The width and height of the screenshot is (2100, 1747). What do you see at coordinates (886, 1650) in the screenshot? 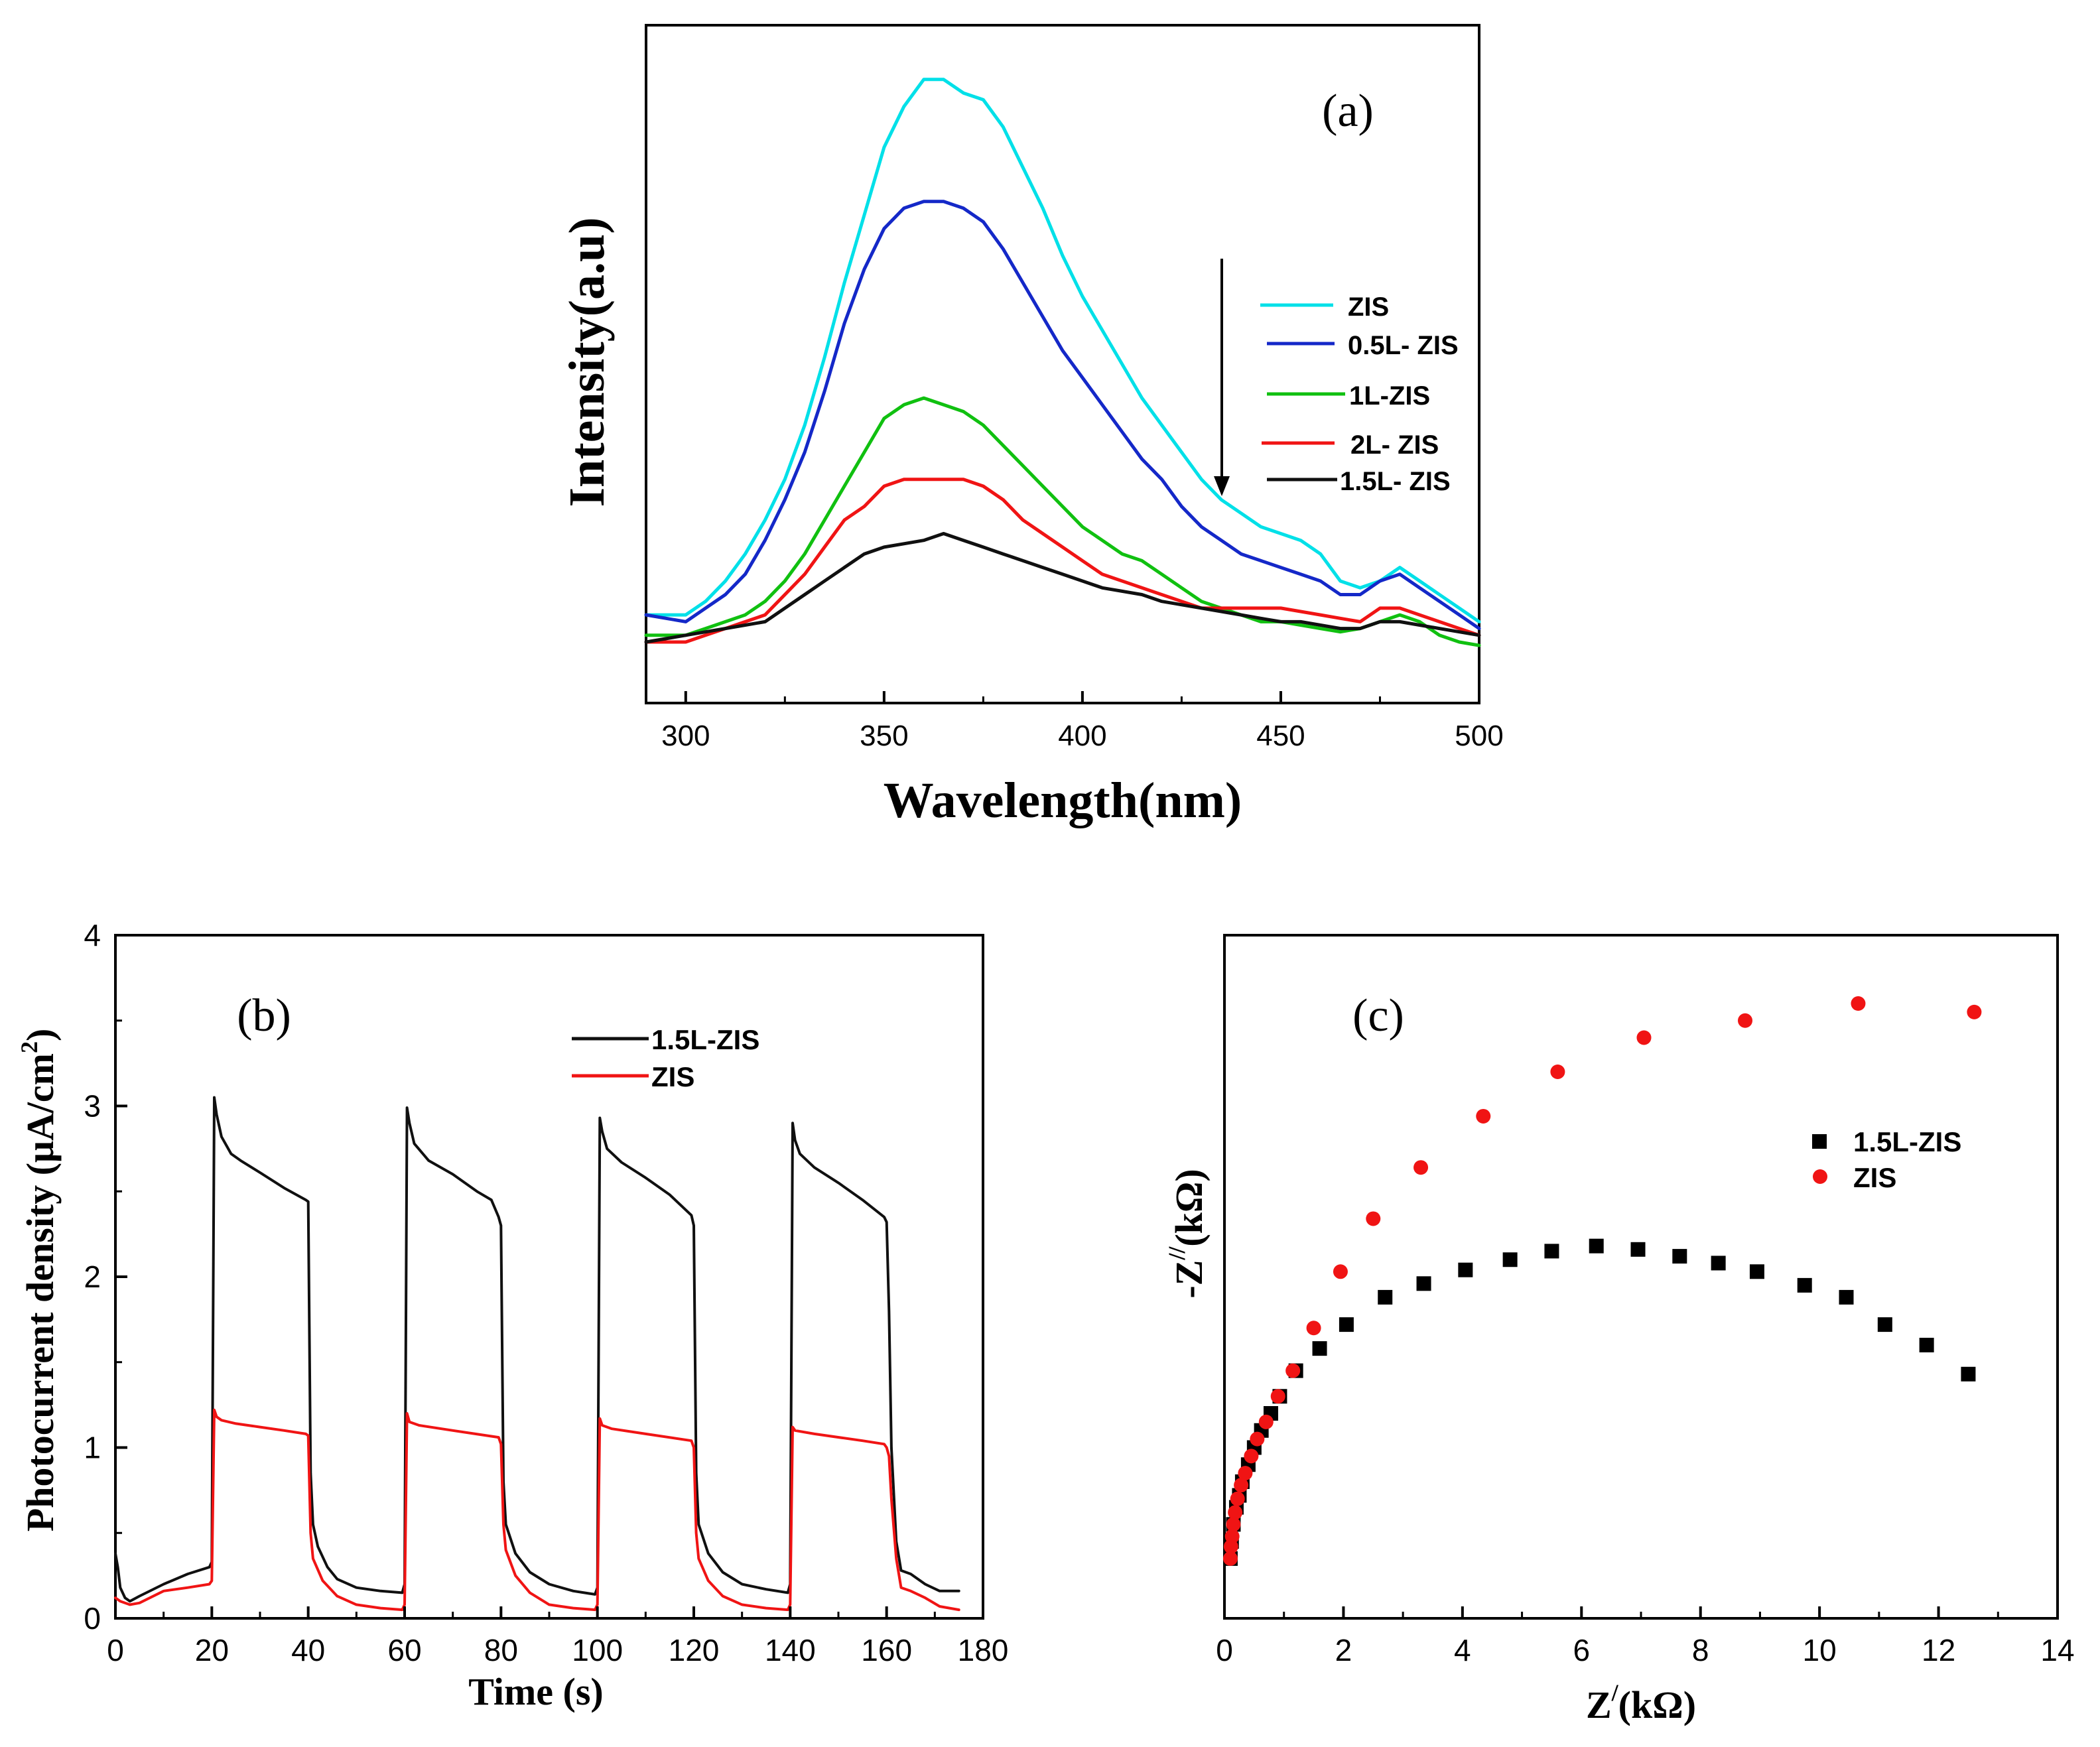
I see `panel-b-x-tick-label: 160` at bounding box center [886, 1650].